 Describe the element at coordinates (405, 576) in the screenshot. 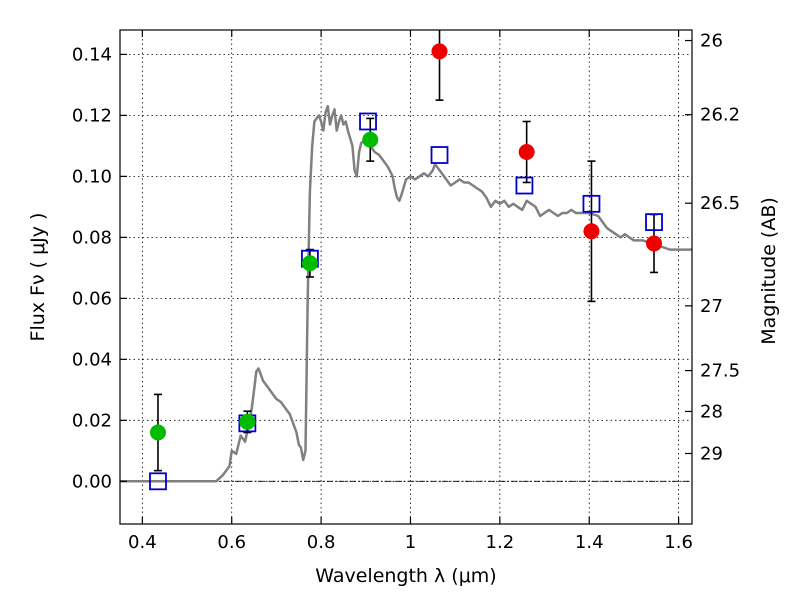

I see `x-axis-label: Wavelength λ (μm)` at that location.